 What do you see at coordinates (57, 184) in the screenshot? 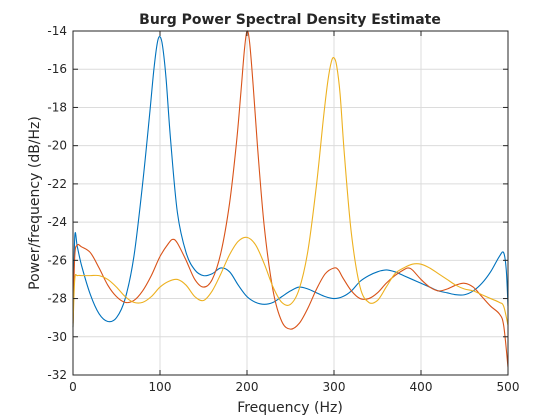
I see `y-tick-label: -22` at bounding box center [57, 184].